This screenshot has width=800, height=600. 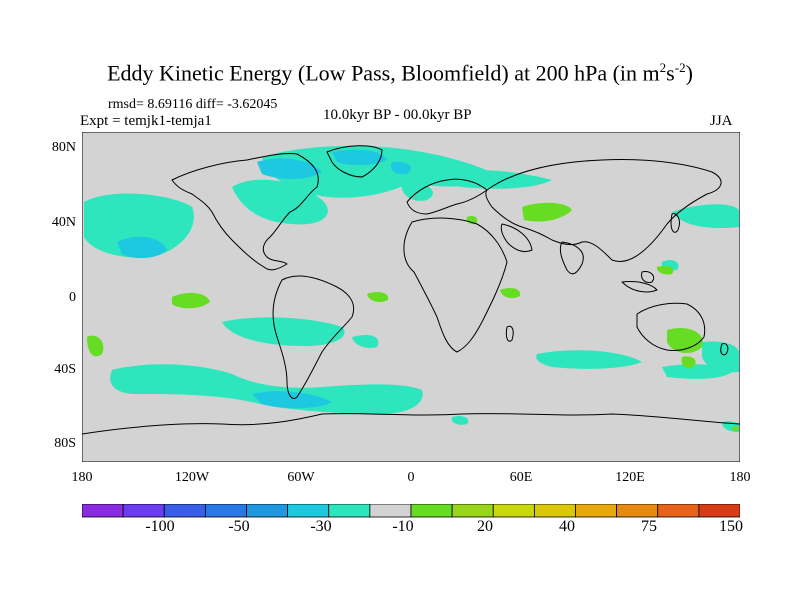 What do you see at coordinates (397, 115) in the screenshot?
I see `period-label: 10.0kyr BP - 00.0kyr BP` at bounding box center [397, 115].